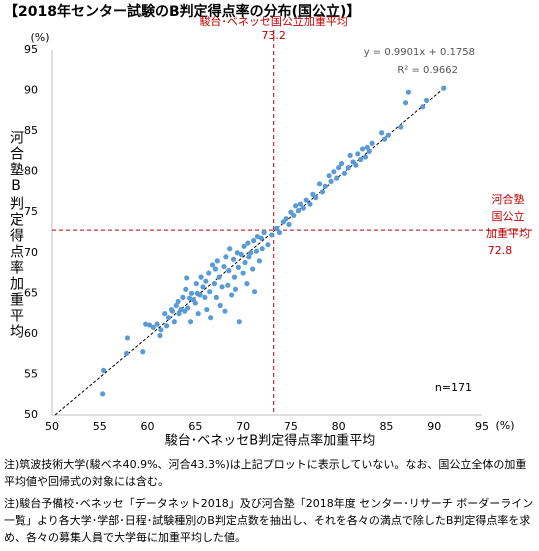  I want to click on chart-title: 【2018年センター試験のB判定得点率の分布(国公立)】, so click(182, 11).